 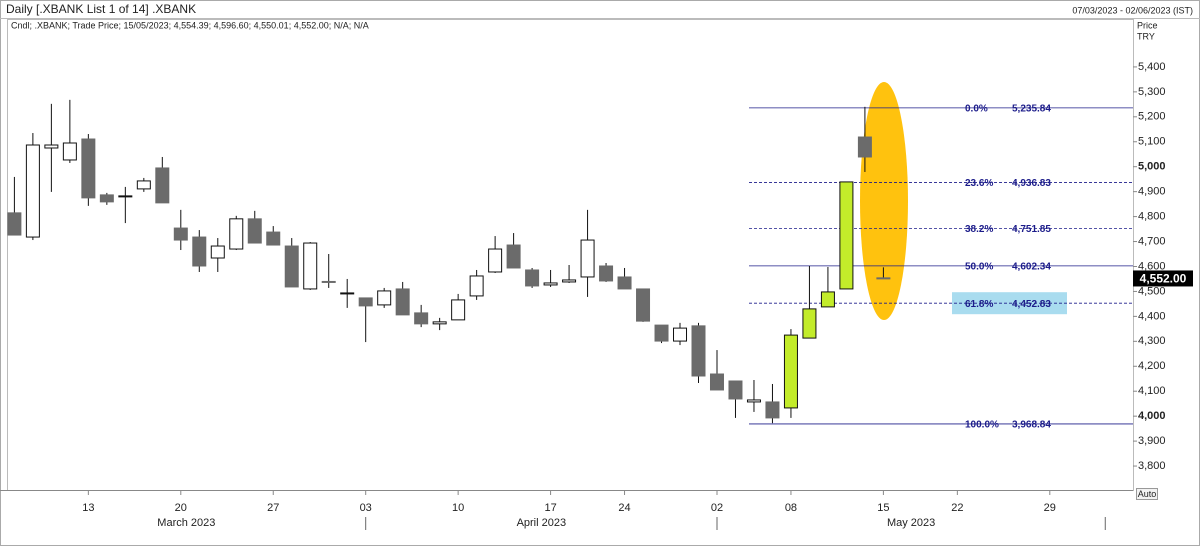 I want to click on x-tick-label: 15, so click(x=883, y=508).